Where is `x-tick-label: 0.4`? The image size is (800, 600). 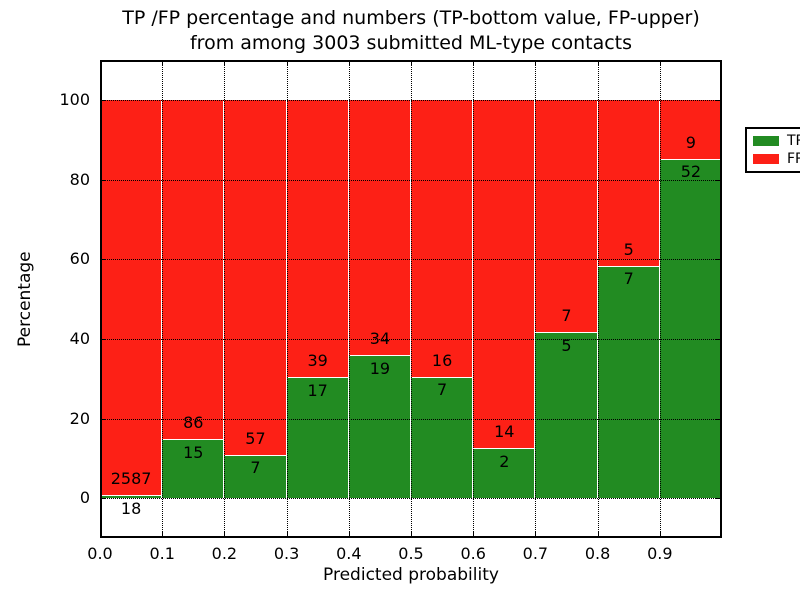 x-tick-label: 0.4 is located at coordinates (349, 553).